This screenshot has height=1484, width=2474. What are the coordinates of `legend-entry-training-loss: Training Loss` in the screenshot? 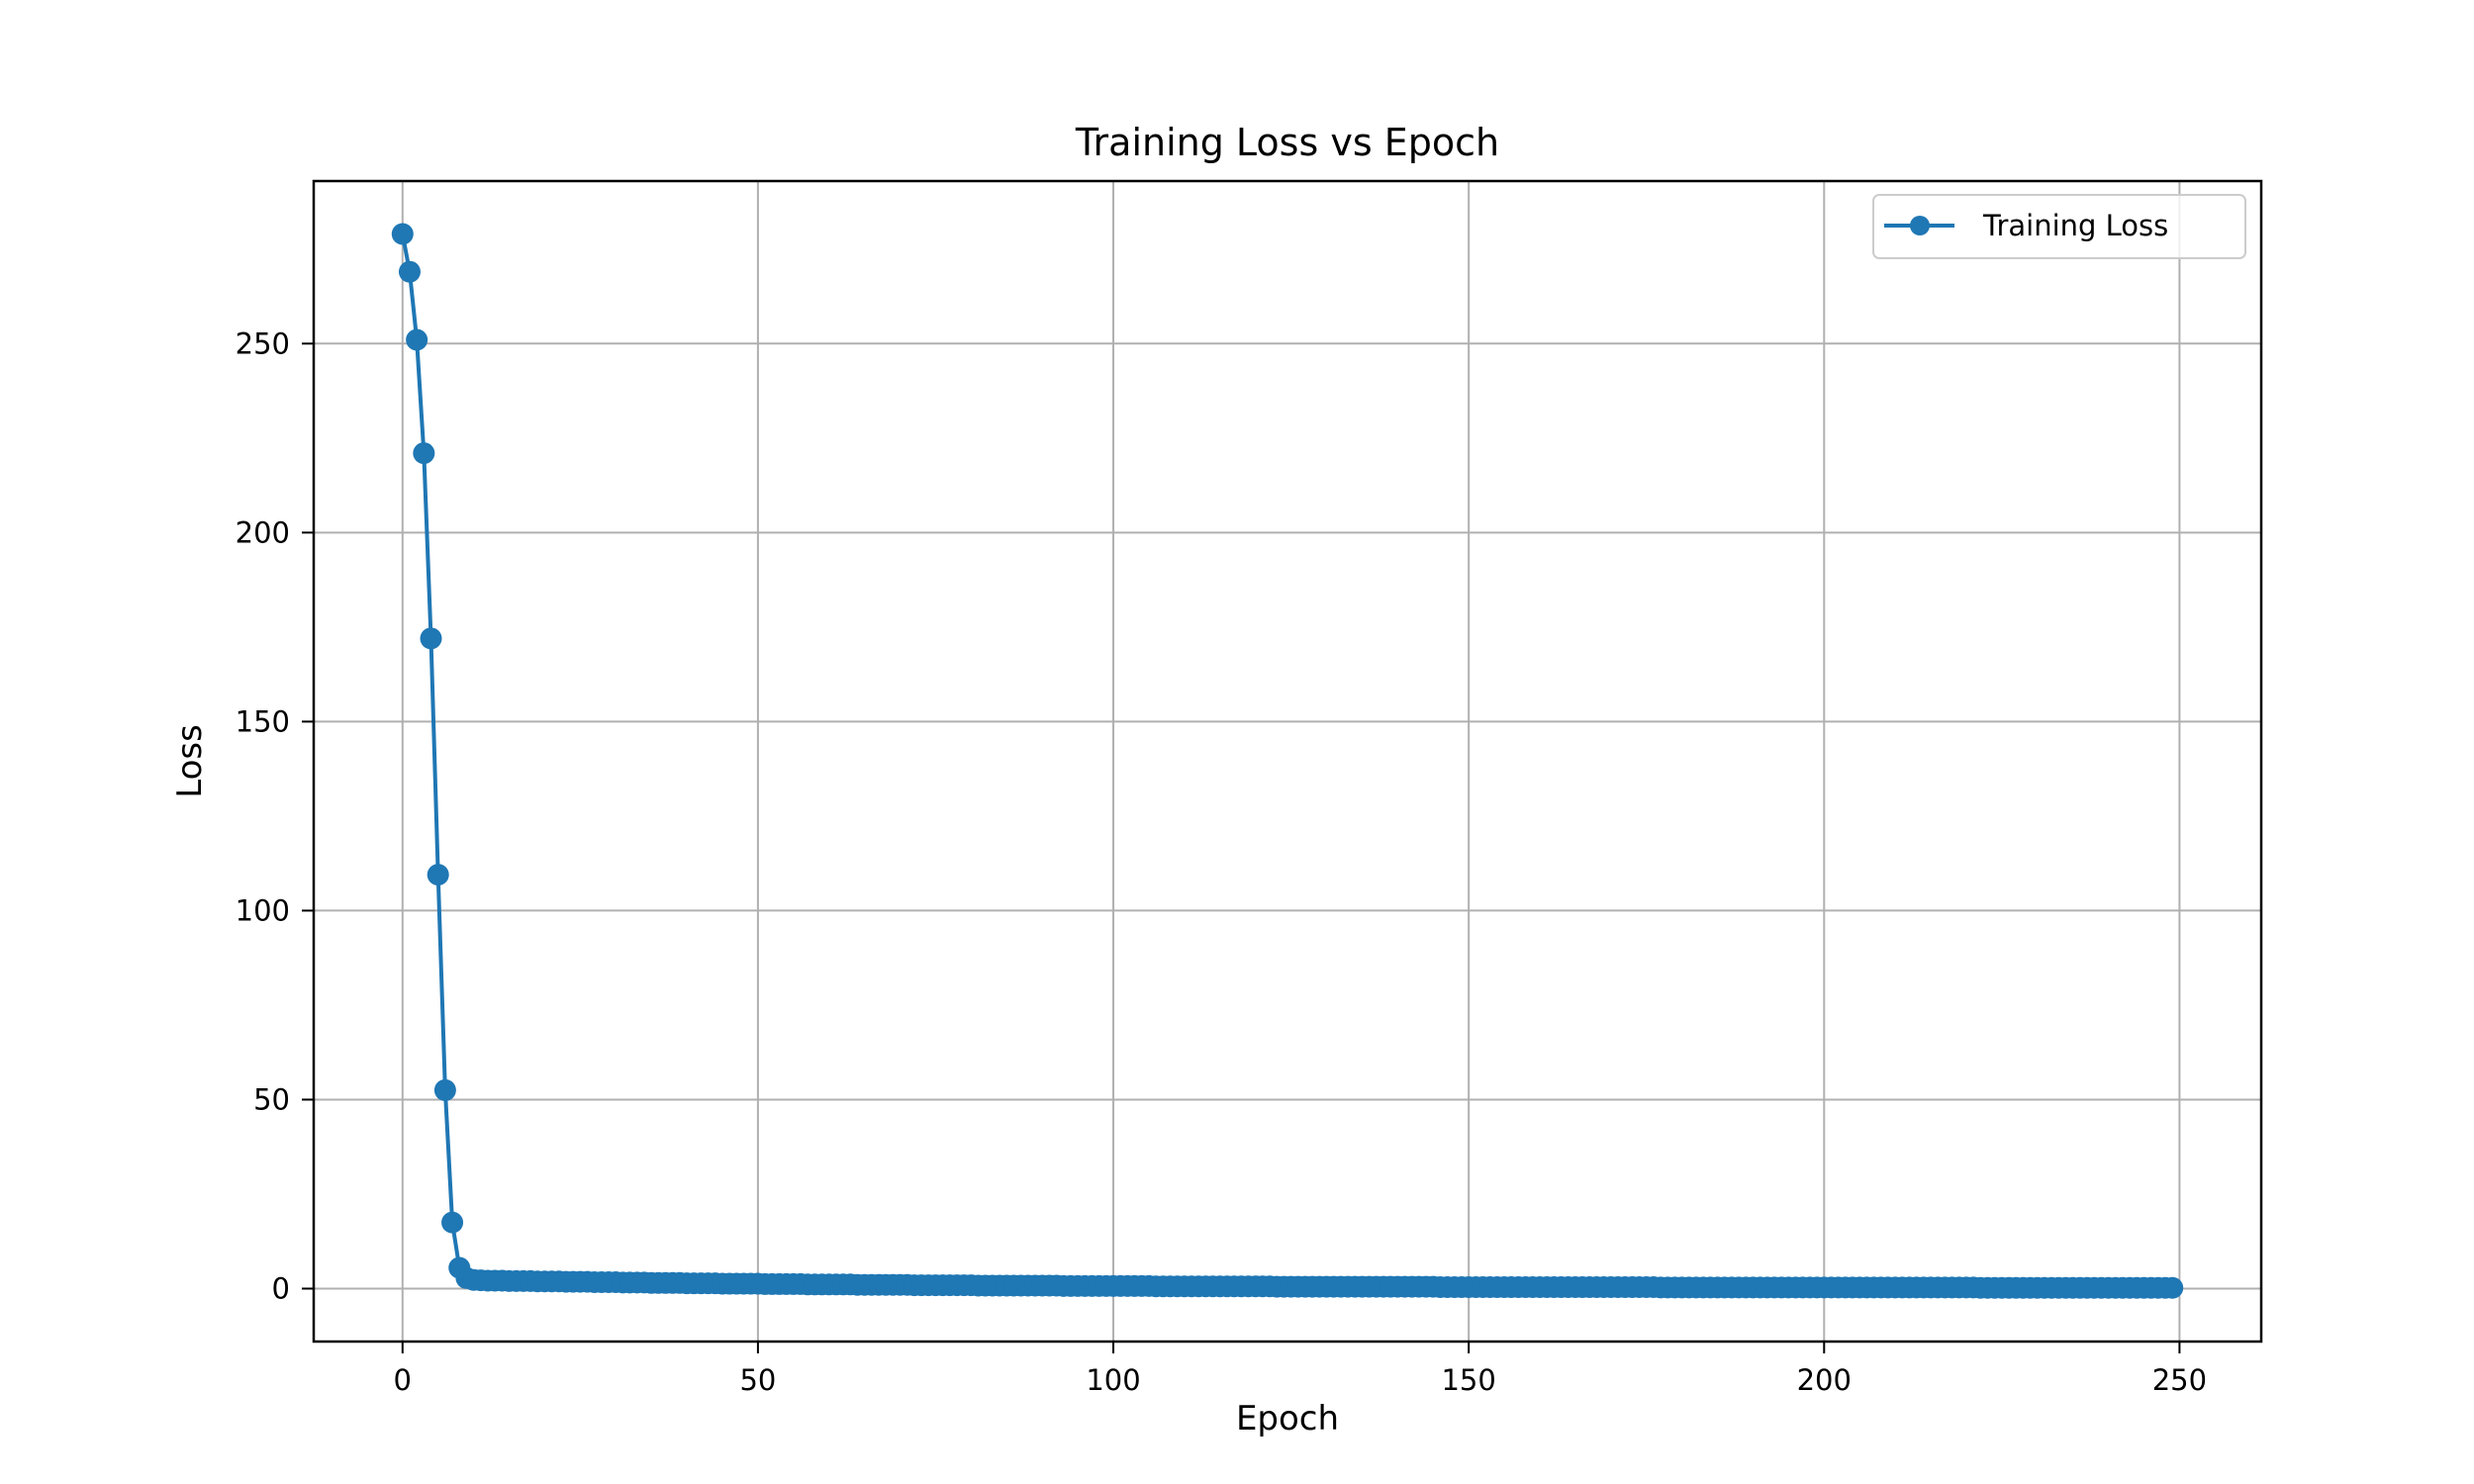 It's located at (2075, 225).